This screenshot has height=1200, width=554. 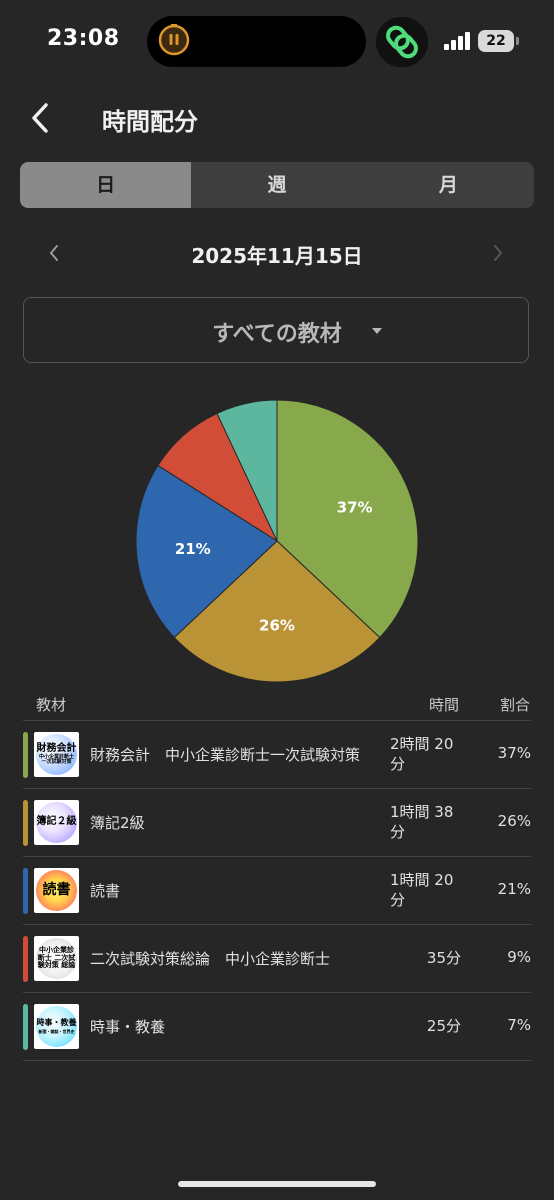 I want to click on next-date-chevron-icon, so click(x=498, y=253).